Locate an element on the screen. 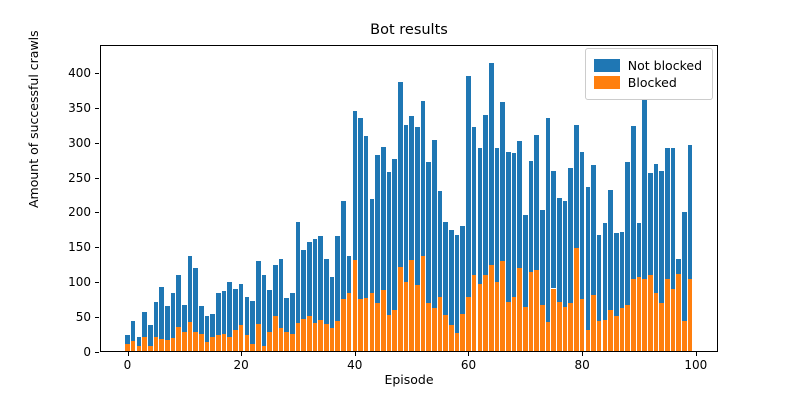  legend-item: Not blocked is located at coordinates (647, 65).